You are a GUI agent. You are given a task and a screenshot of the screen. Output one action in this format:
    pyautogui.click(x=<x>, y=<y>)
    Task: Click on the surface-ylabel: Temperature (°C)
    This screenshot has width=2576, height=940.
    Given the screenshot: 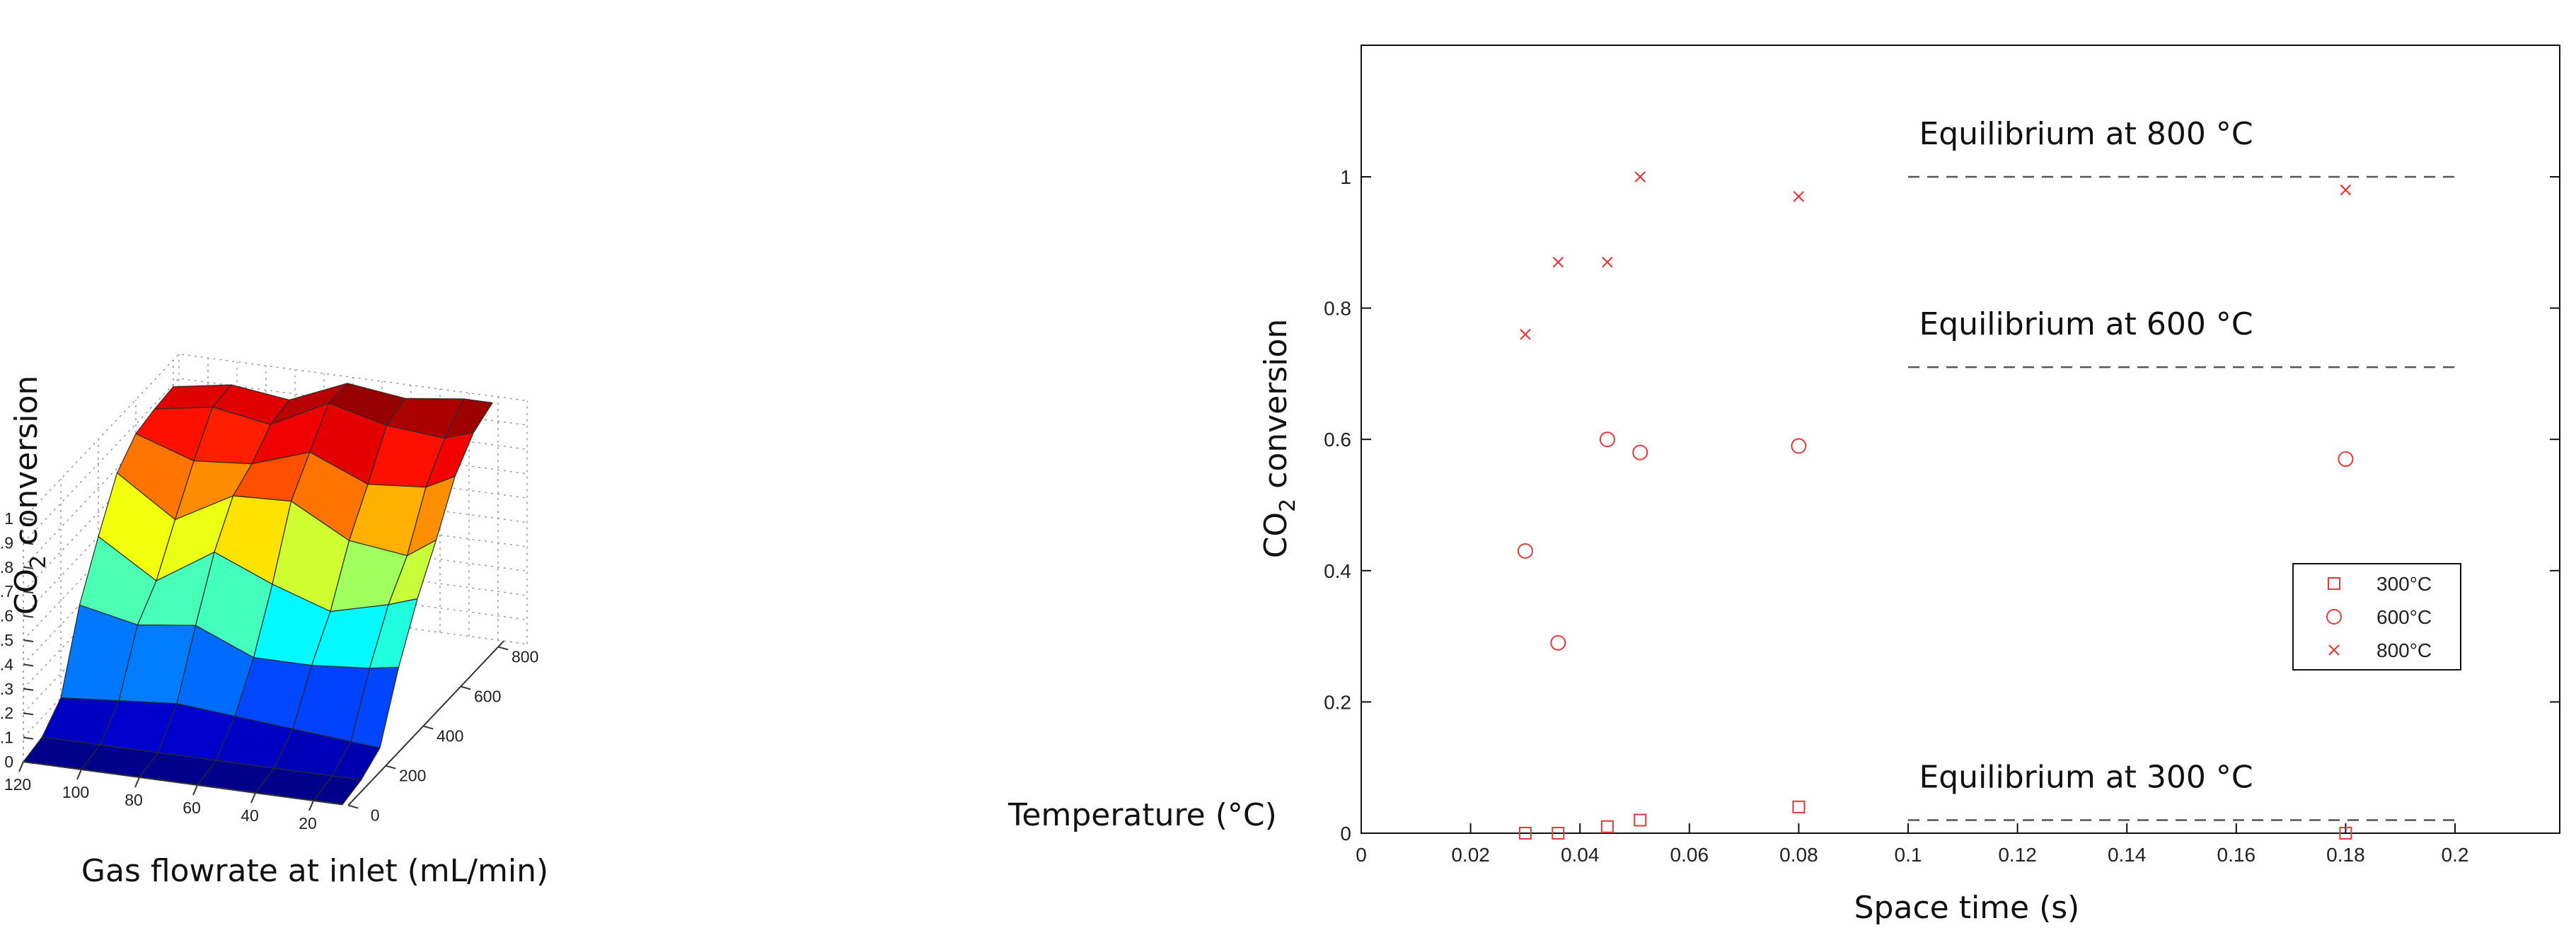 What is the action you would take?
    pyautogui.click(x=1142, y=815)
    